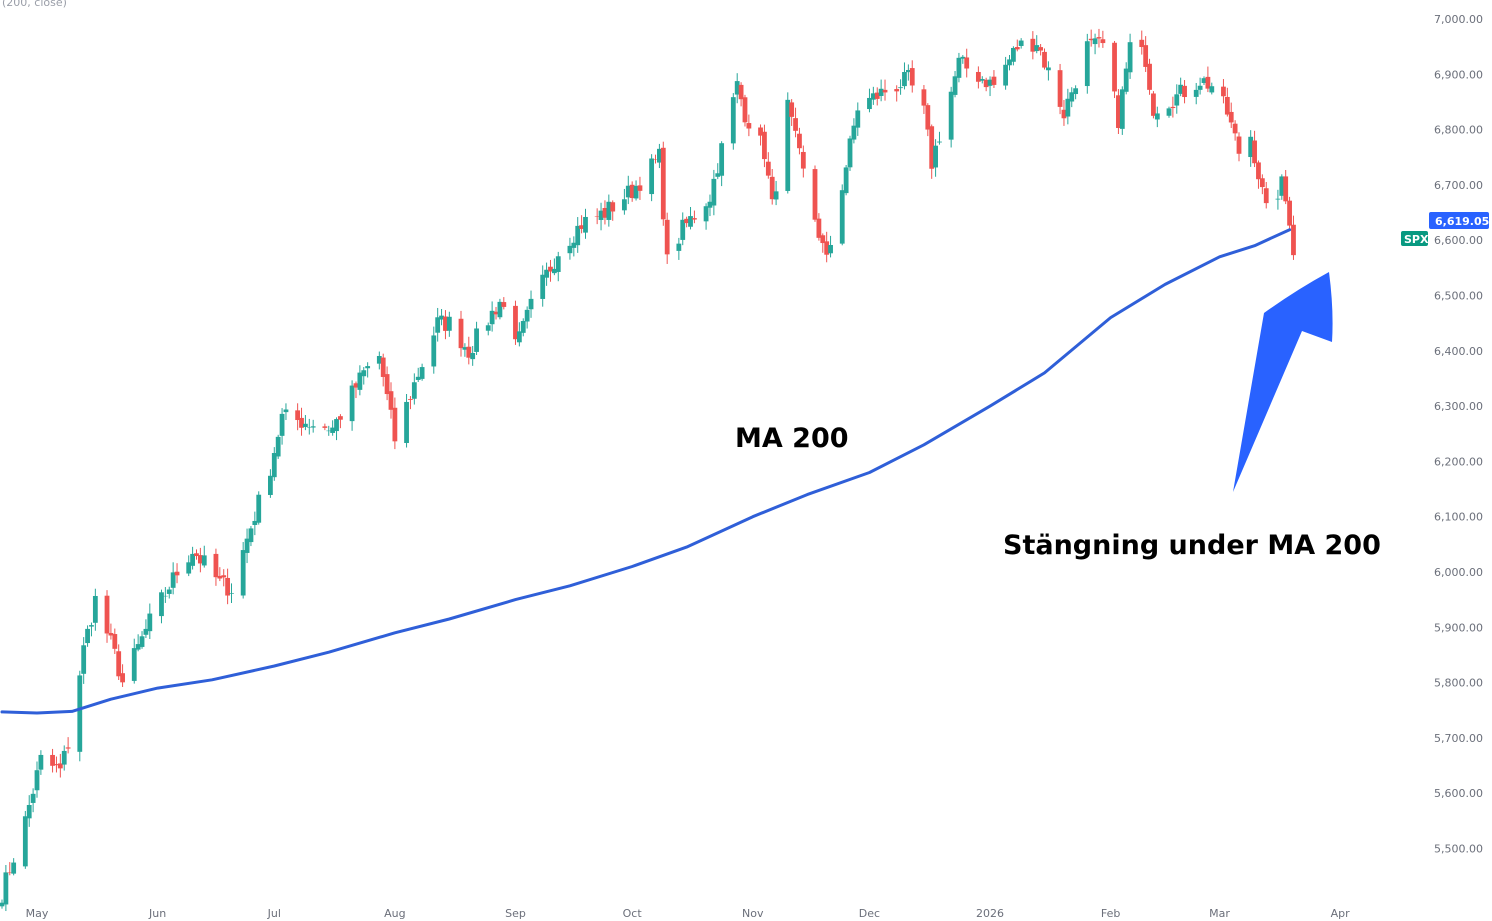 The height and width of the screenshot is (921, 1492). What do you see at coordinates (753, 913) in the screenshot?
I see `x-tick-label: Nov` at bounding box center [753, 913].